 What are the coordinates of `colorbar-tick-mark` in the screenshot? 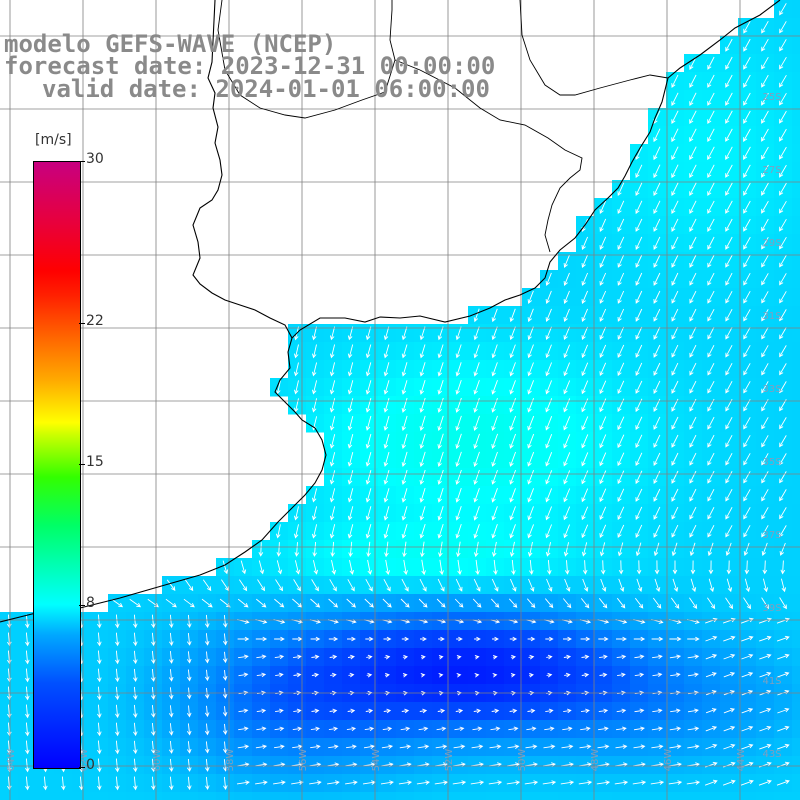 It's located at (82, 161).